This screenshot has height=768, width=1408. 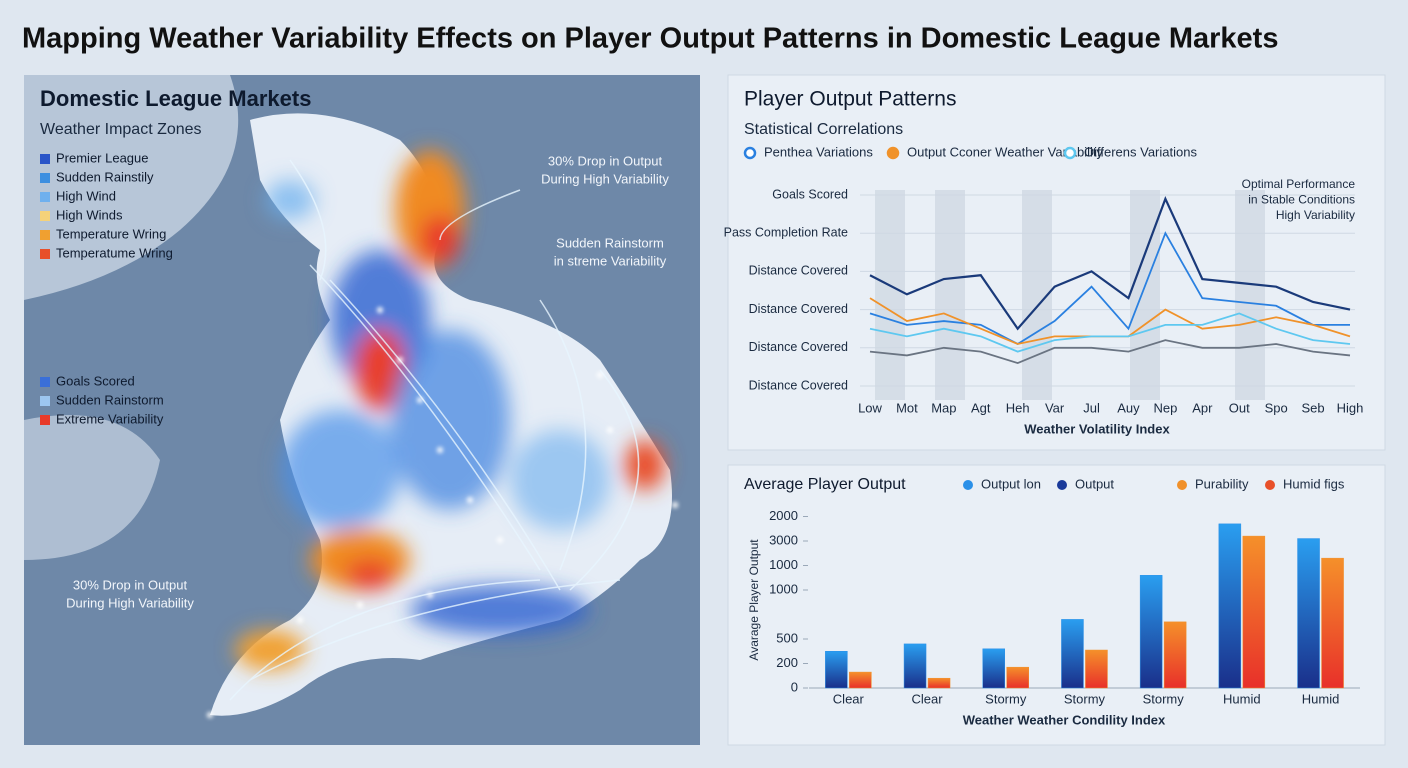 I want to click on annotation: in Stable Conditions, so click(x=1301, y=200).